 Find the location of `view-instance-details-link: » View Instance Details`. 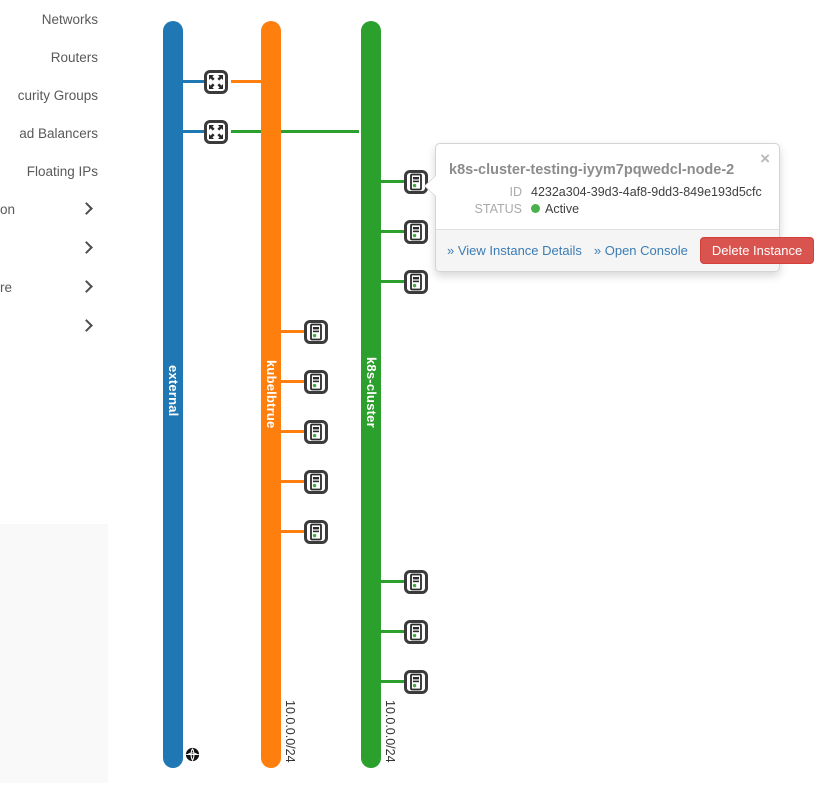

view-instance-details-link: » View Instance Details is located at coordinates (514, 250).